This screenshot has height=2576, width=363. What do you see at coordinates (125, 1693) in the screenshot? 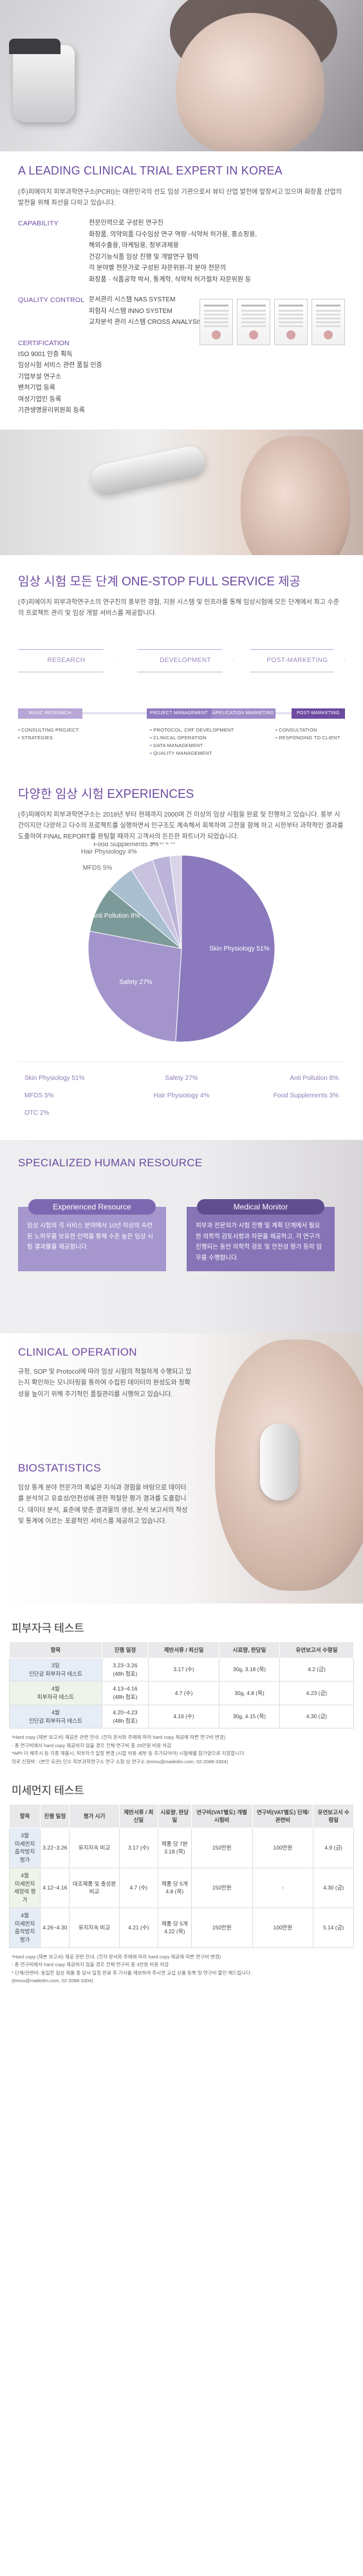
I see `table-cell: 4.13~4.16 (48h 첩포)` at bounding box center [125, 1693].